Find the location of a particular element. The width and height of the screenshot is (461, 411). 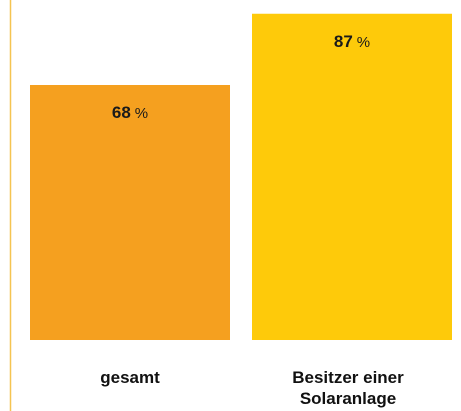

category-label-line: Solaranlage is located at coordinates (348, 398).